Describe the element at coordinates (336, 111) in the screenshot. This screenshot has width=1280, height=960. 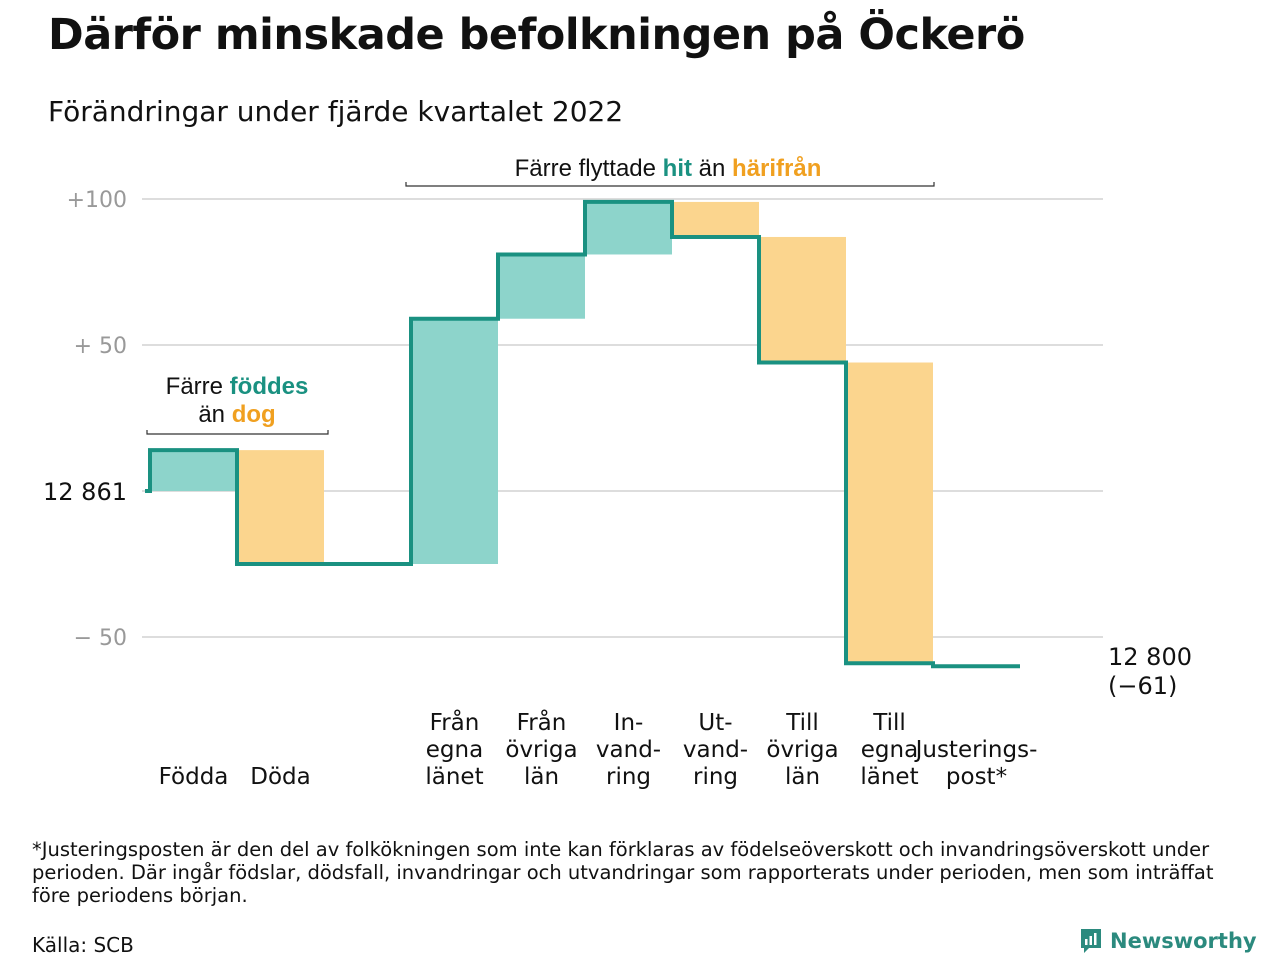
I see `chart-subtitle: Förändringar under fjärde kvartalet 2022` at that location.